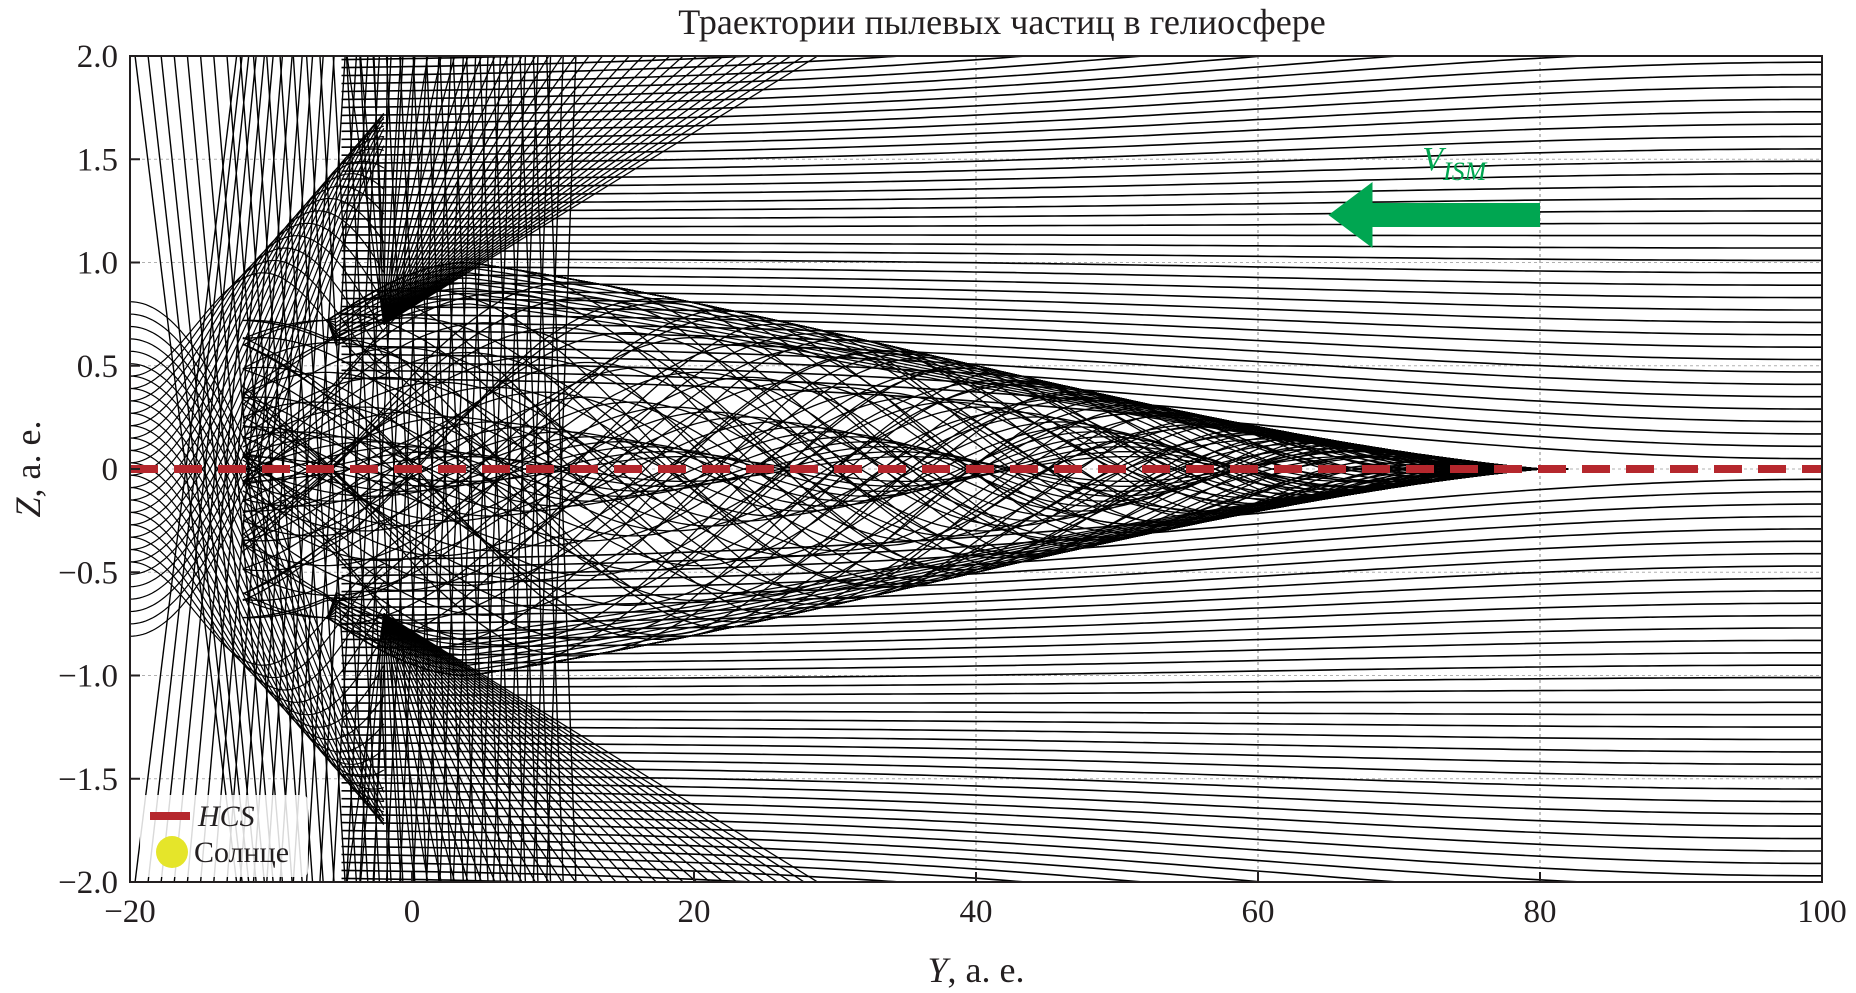  Describe the element at coordinates (1540, 912) in the screenshot. I see `x-tick-label: 80` at that location.